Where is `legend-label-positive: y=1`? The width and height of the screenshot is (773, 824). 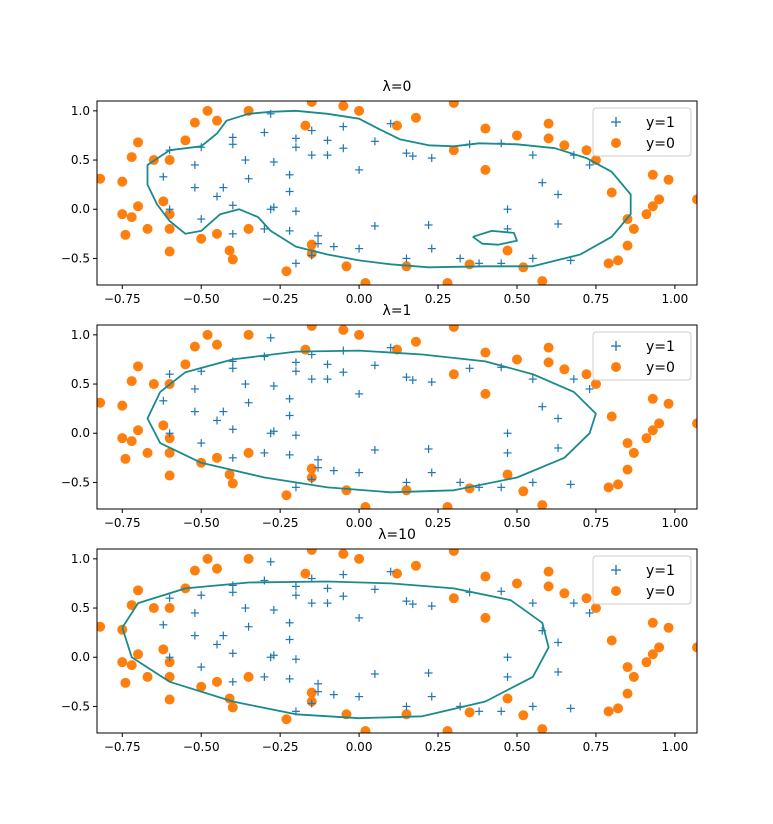 legend-label-positive: y=1 is located at coordinates (660, 347).